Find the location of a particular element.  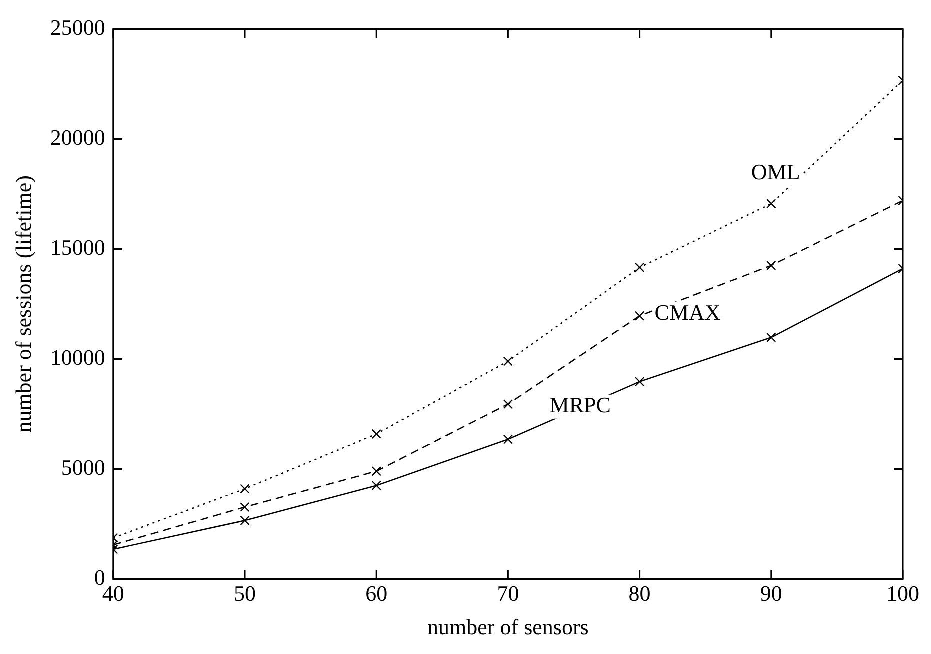

y-tick-label: 10000 is located at coordinates (78, 357).